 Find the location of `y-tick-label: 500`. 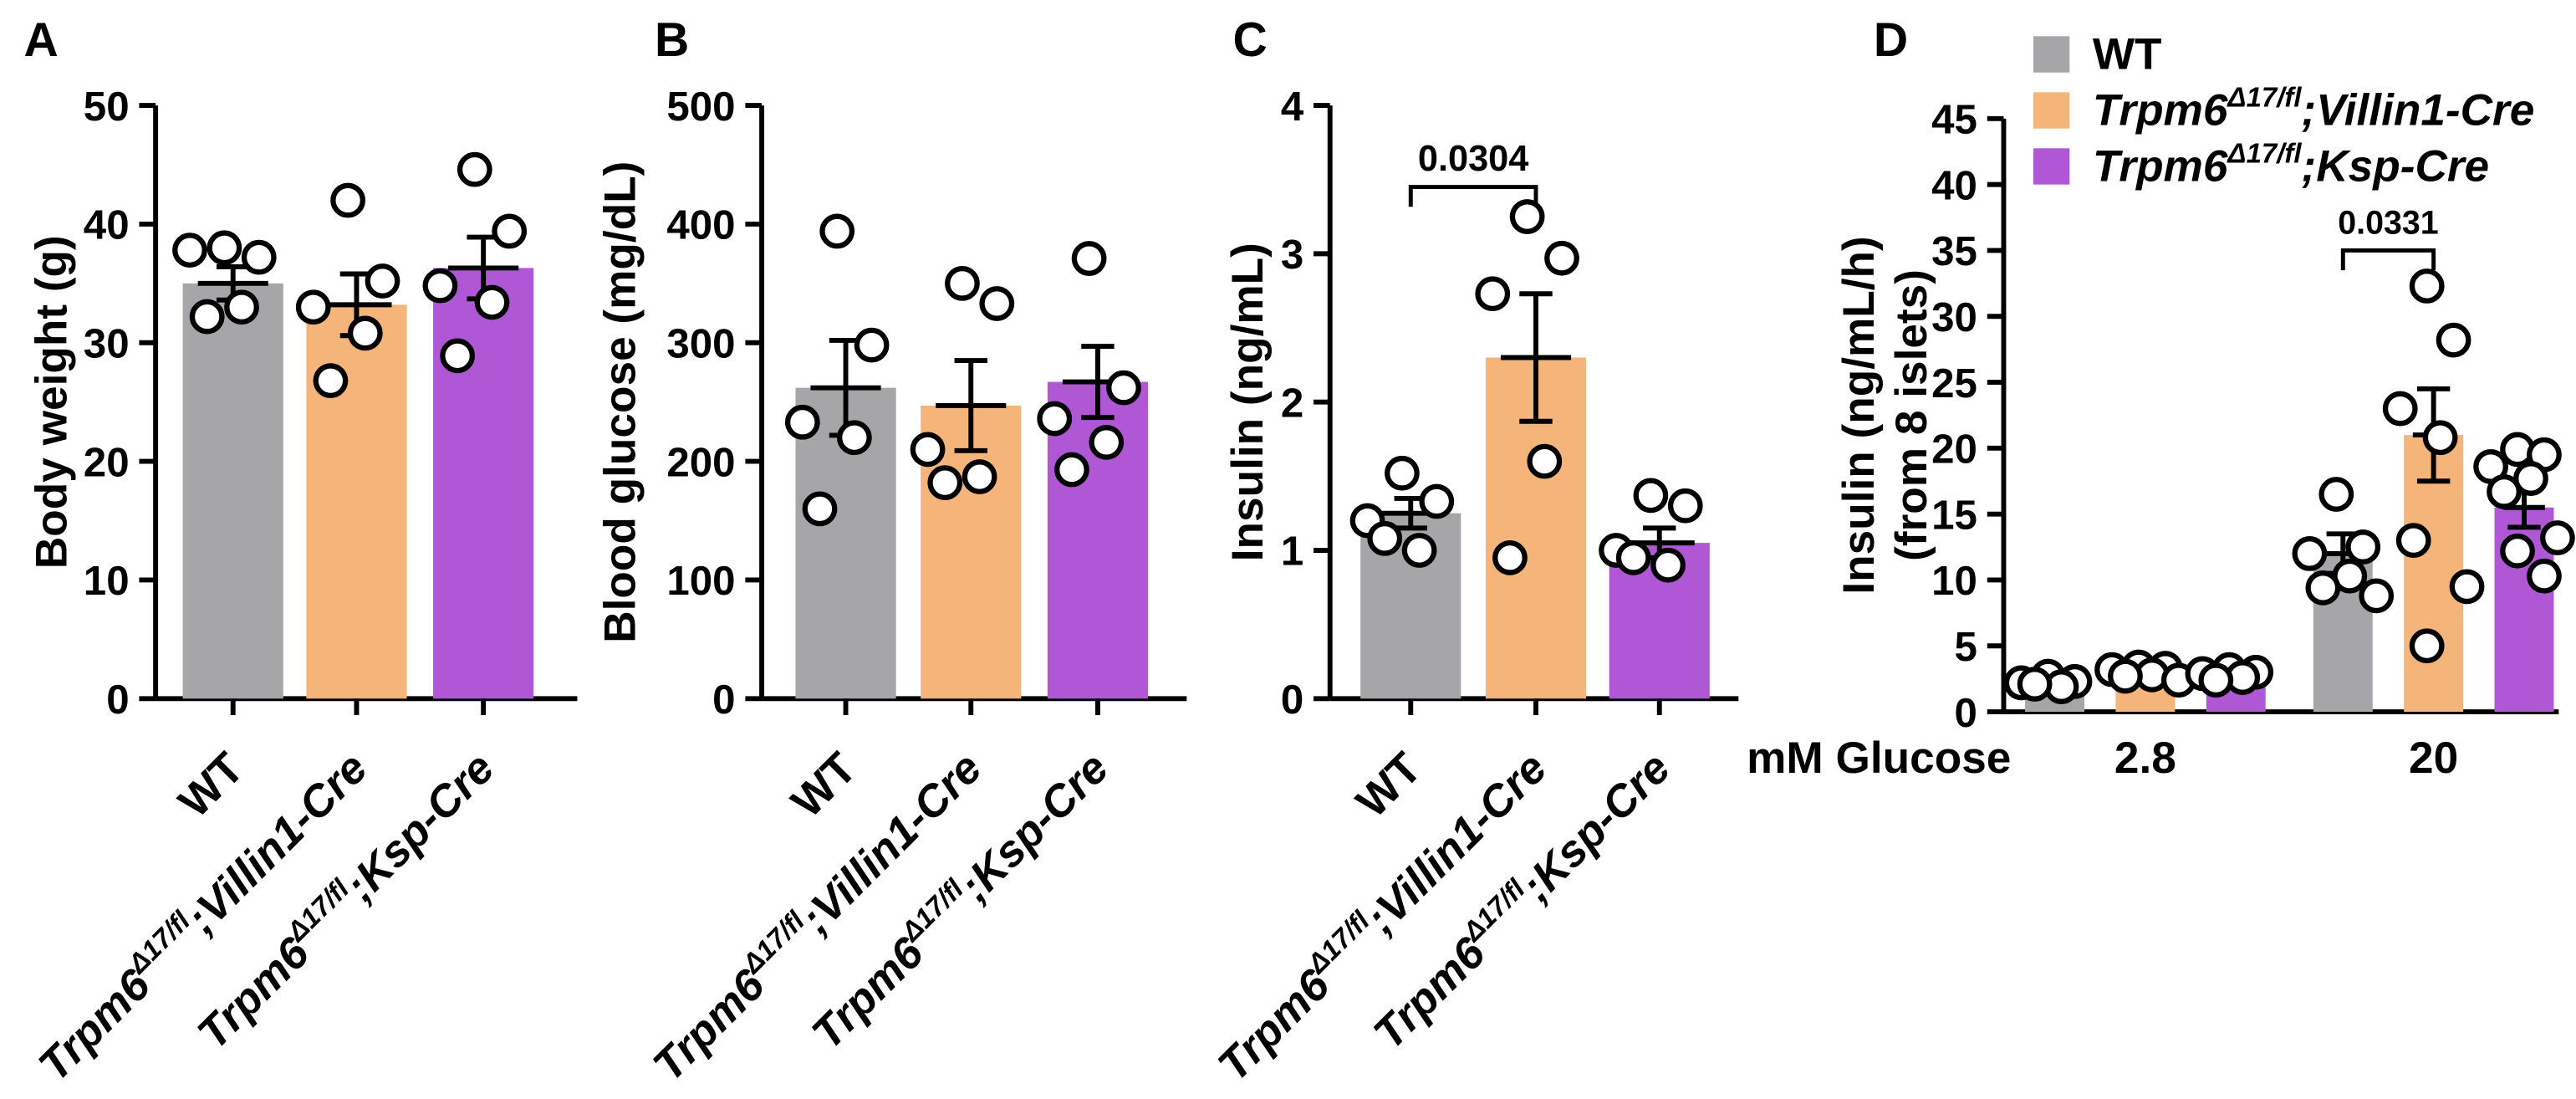

y-tick-label: 500 is located at coordinates (701, 107).